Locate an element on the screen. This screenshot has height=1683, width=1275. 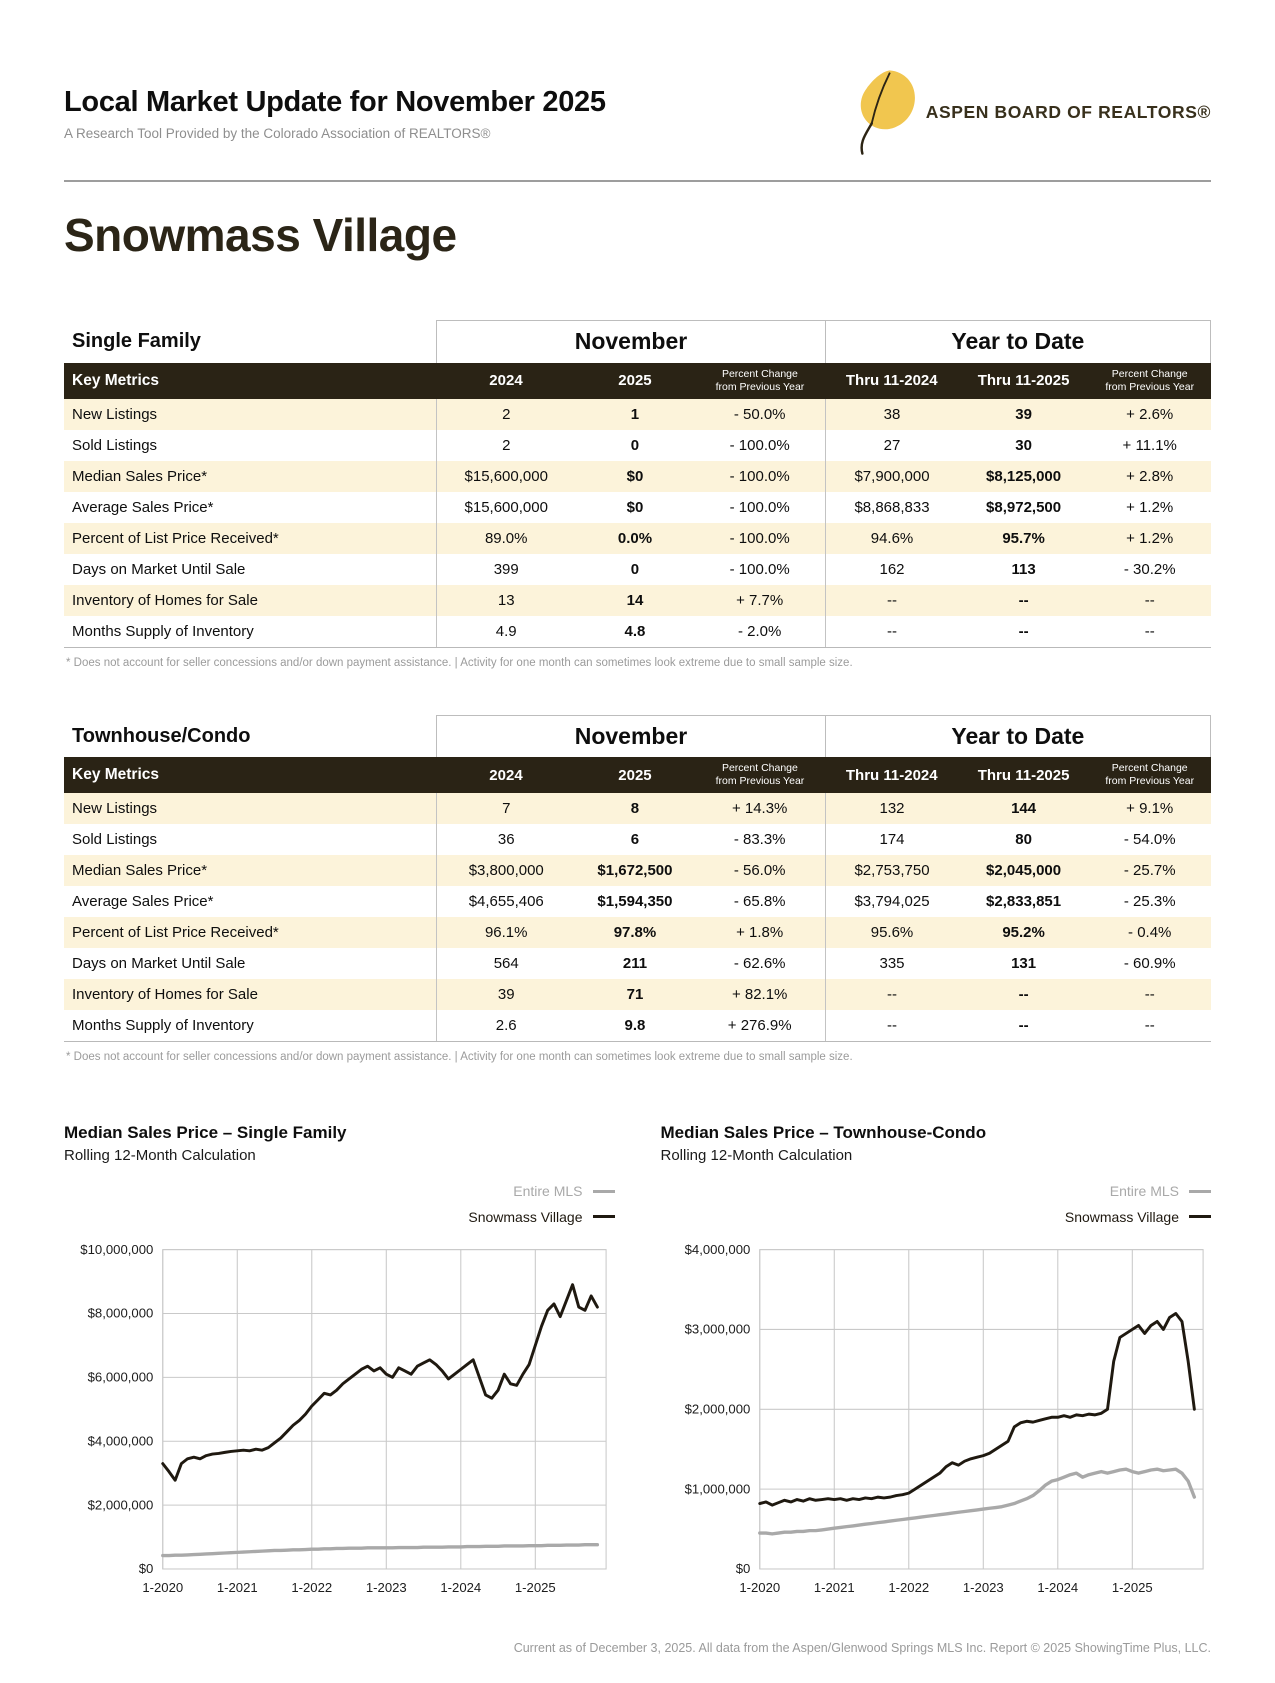
metric-value: 2.6 is located at coordinates (506, 1026).